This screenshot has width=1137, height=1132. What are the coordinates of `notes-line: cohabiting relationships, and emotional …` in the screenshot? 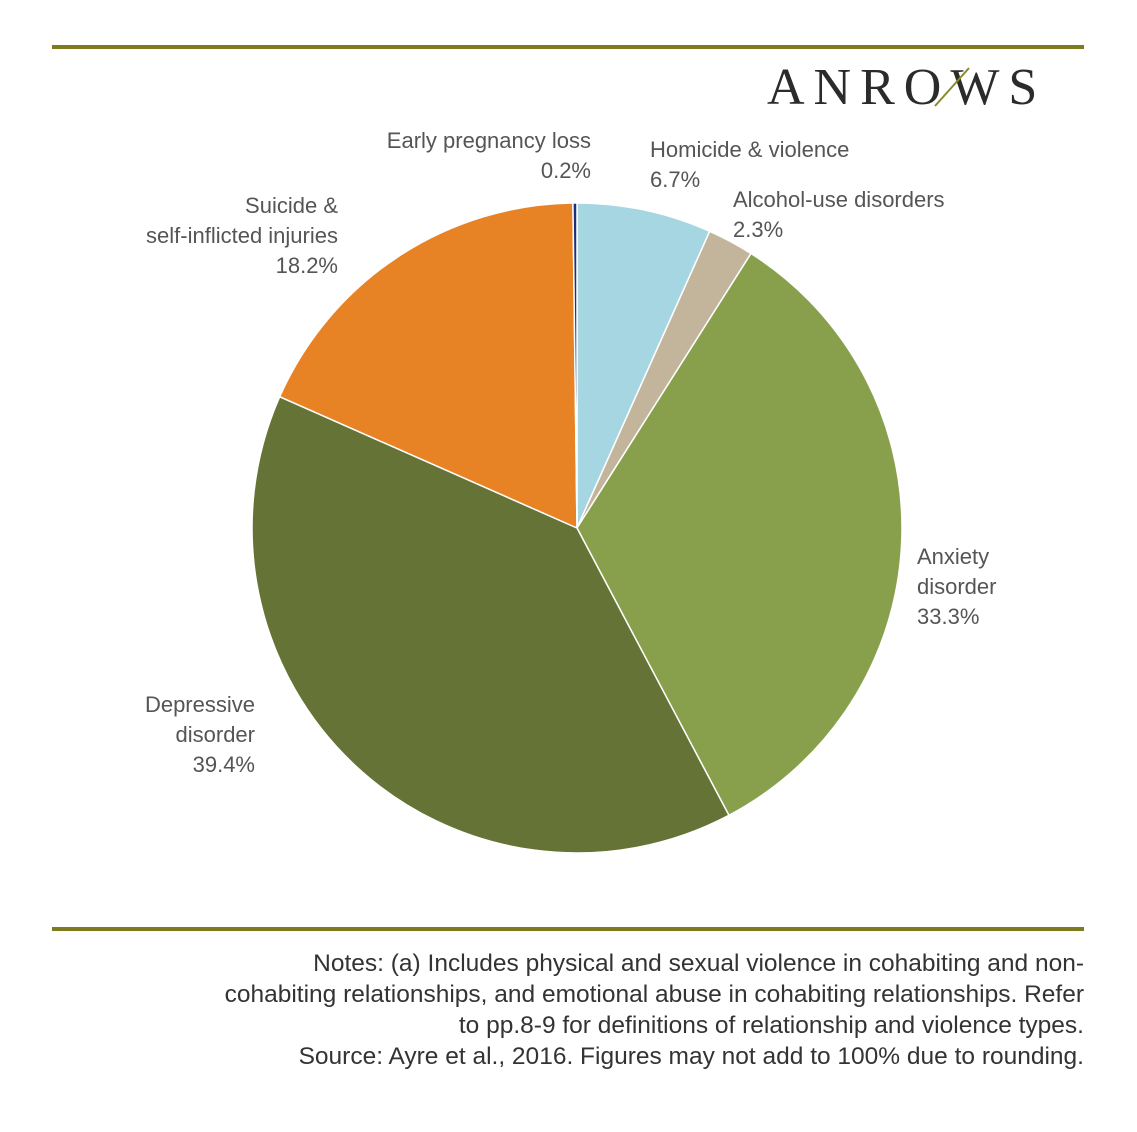 It's located at (654, 994).